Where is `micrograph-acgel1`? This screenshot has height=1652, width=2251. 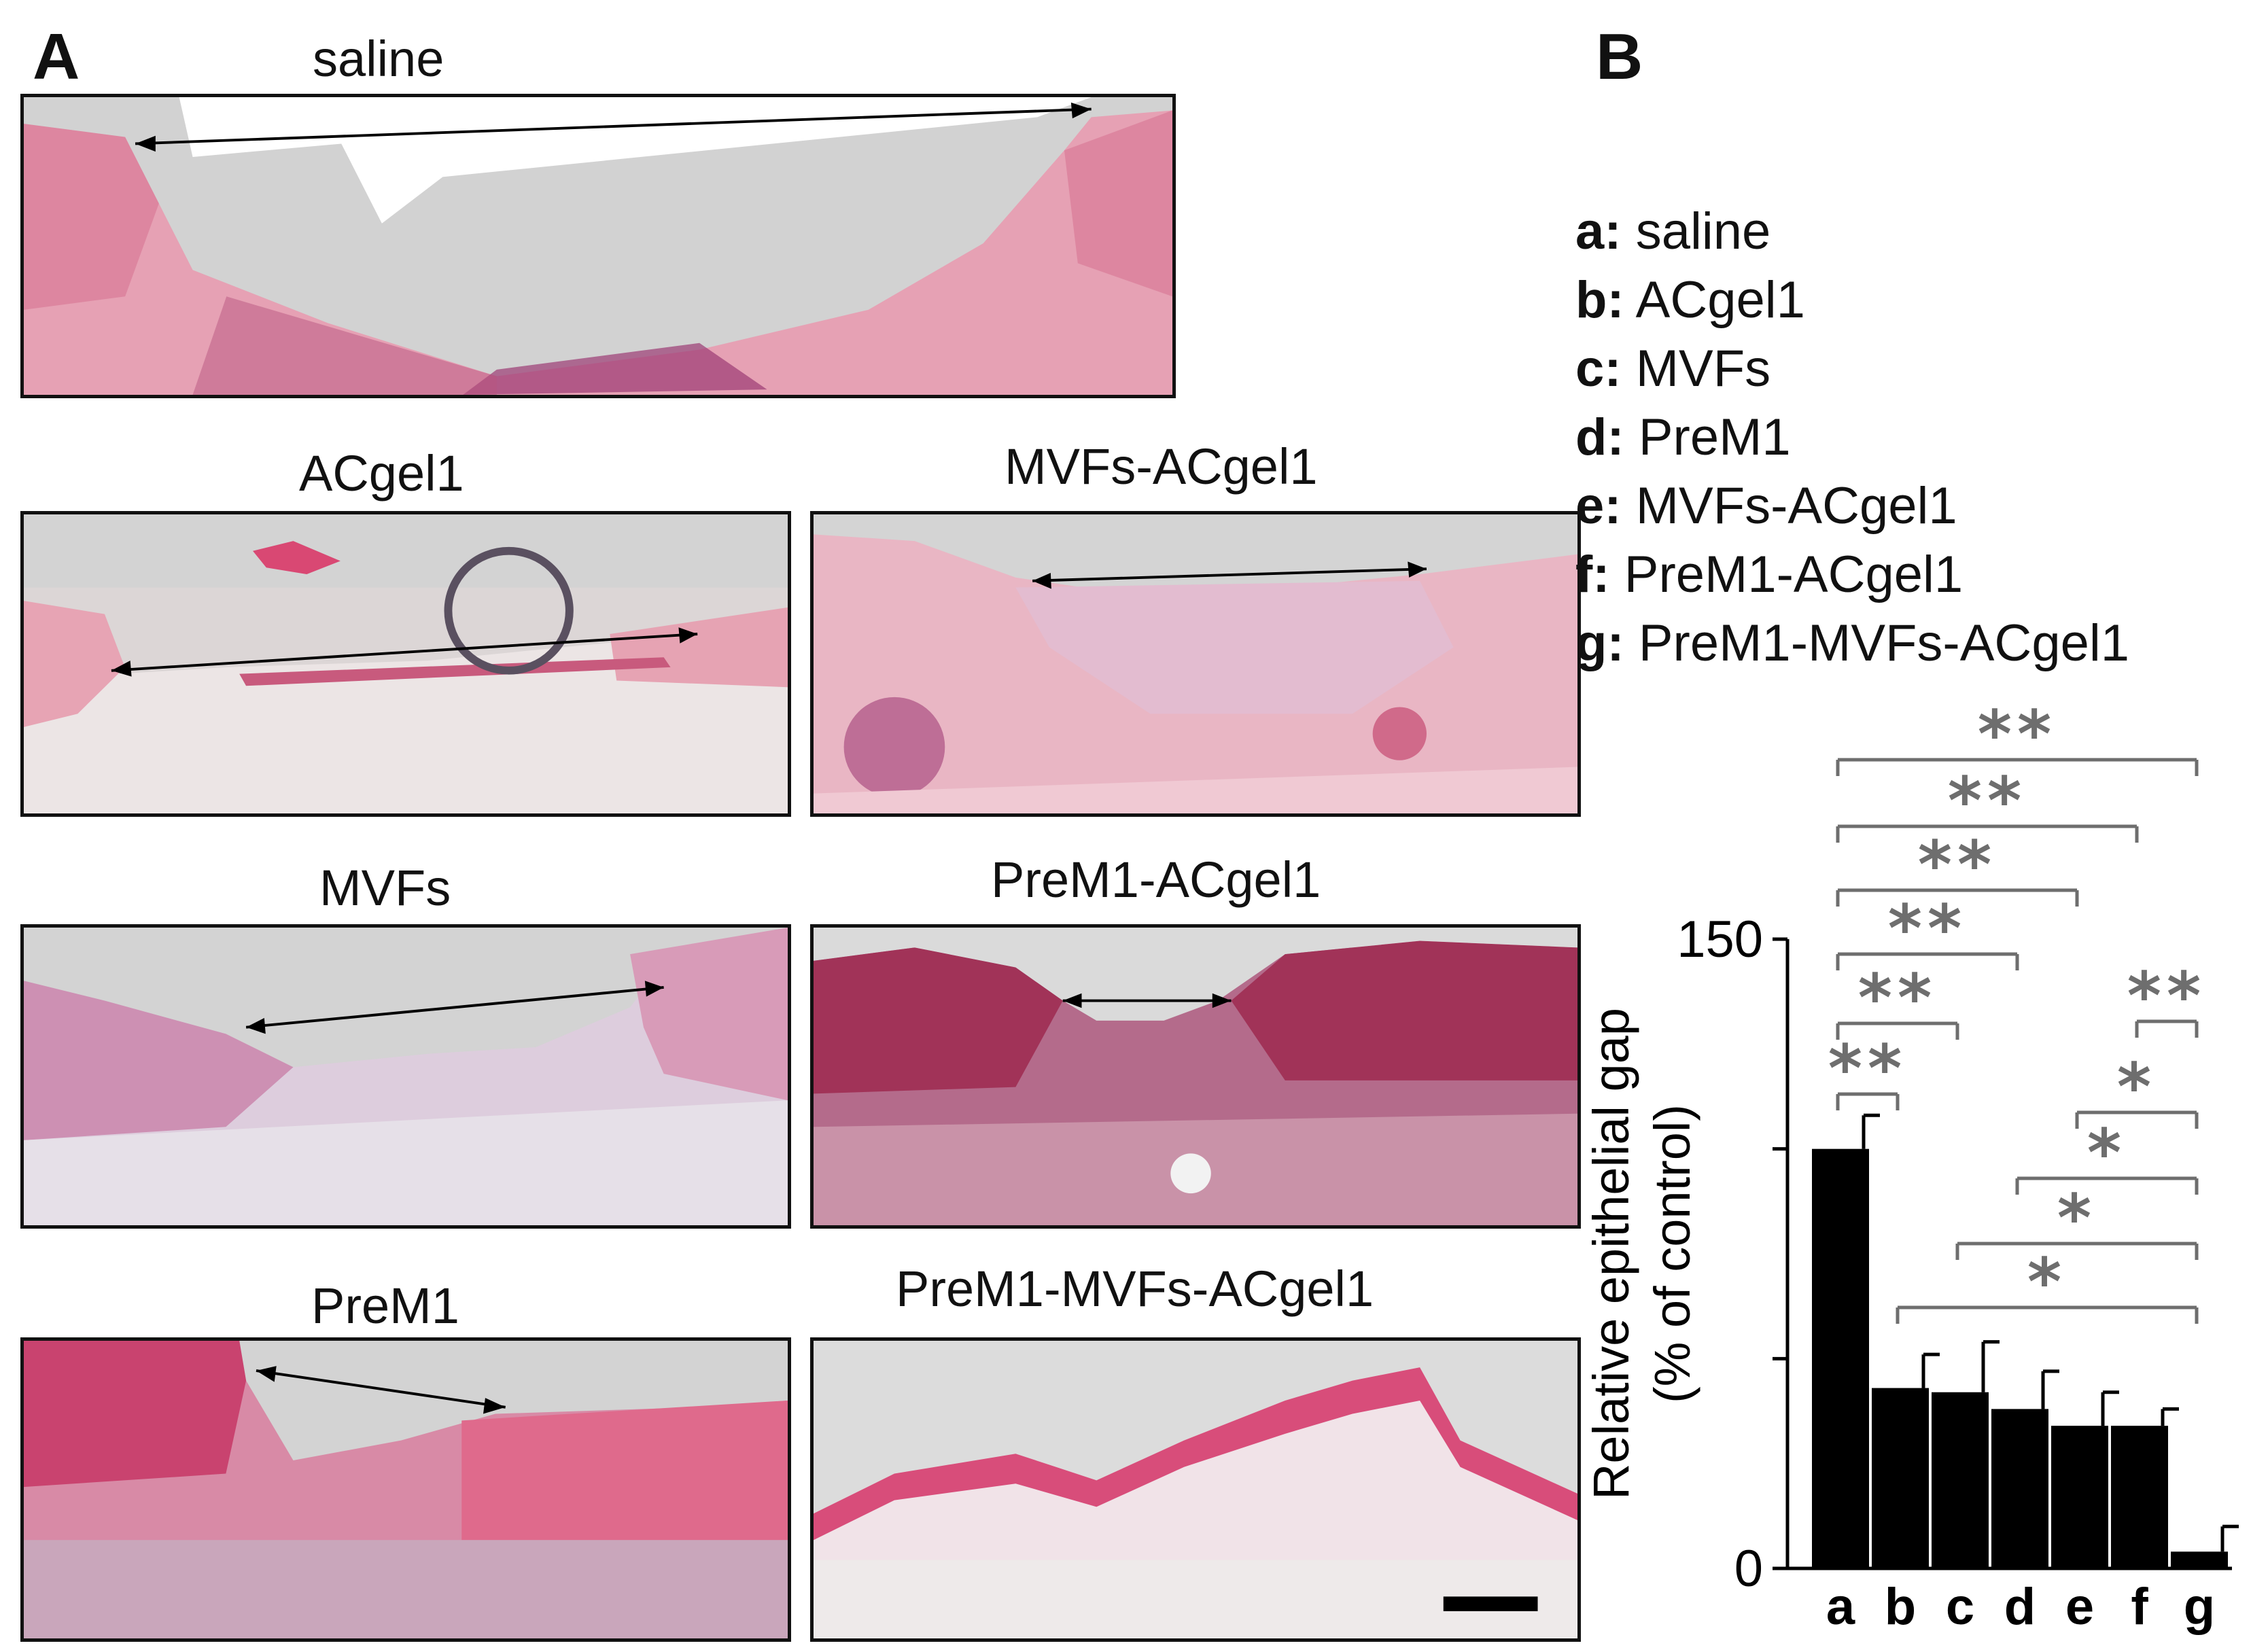 micrograph-acgel1 is located at coordinates (405, 664).